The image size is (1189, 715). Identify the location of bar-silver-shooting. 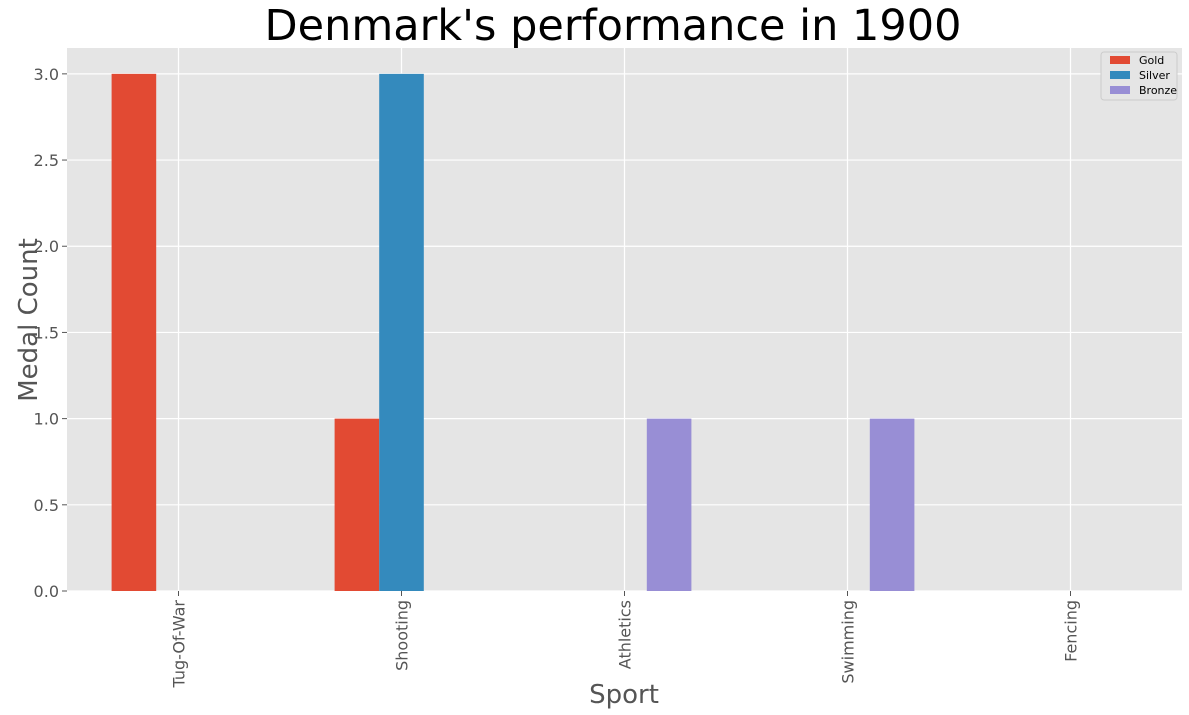
(401, 332).